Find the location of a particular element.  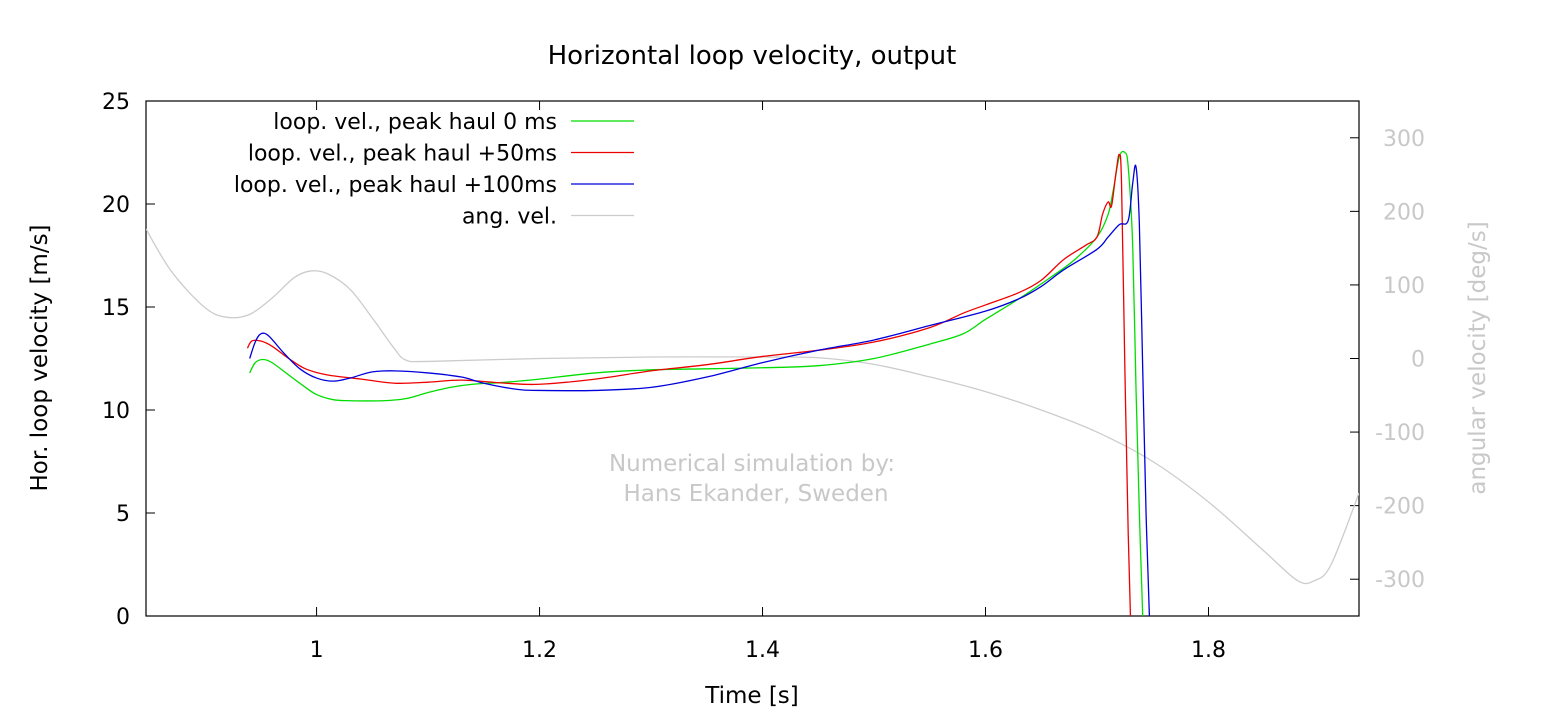

y2-tick-label: -300 is located at coordinates (1400, 580).